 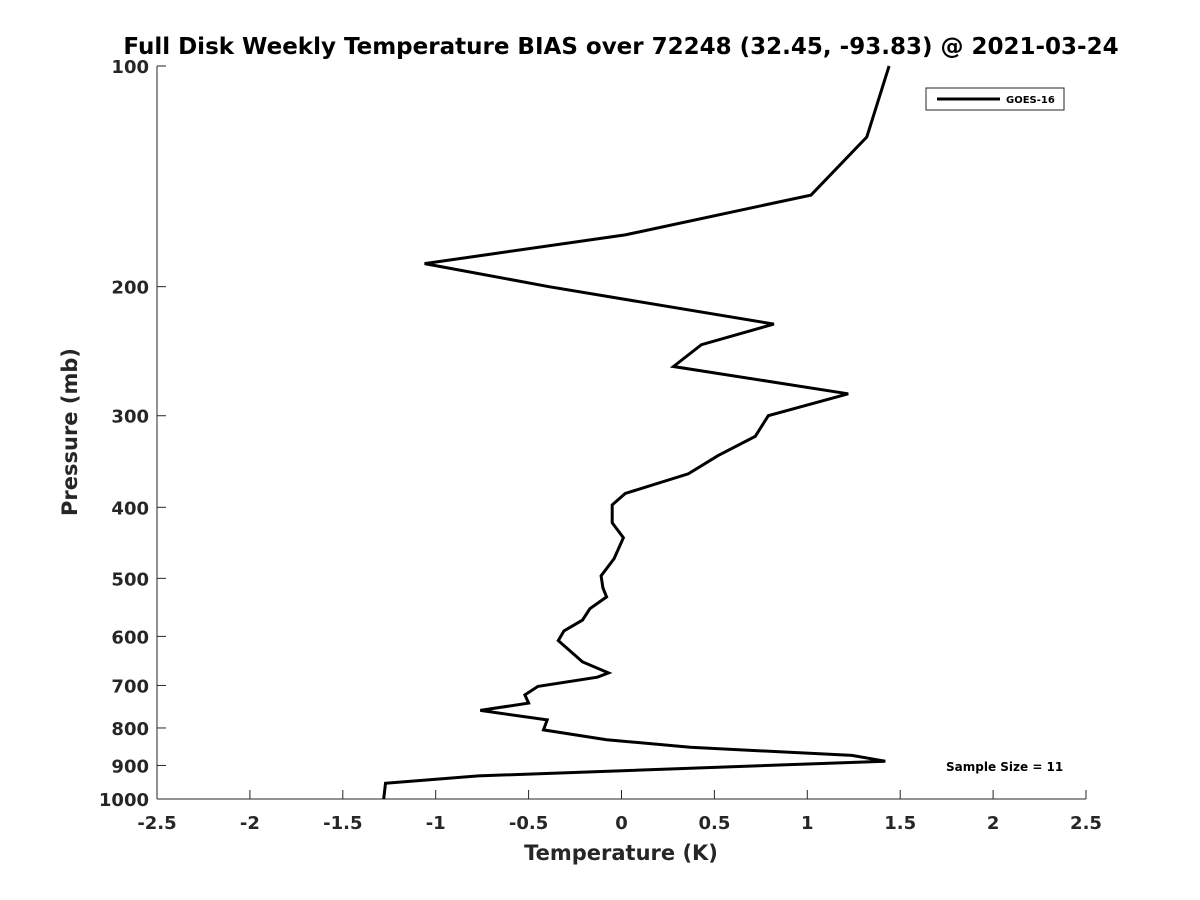 What do you see at coordinates (130, 288) in the screenshot?
I see `y-tick-label: 200` at bounding box center [130, 288].